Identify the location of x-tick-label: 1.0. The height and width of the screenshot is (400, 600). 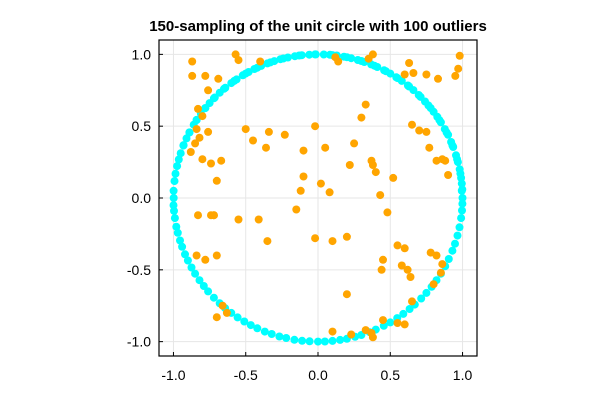
(463, 375).